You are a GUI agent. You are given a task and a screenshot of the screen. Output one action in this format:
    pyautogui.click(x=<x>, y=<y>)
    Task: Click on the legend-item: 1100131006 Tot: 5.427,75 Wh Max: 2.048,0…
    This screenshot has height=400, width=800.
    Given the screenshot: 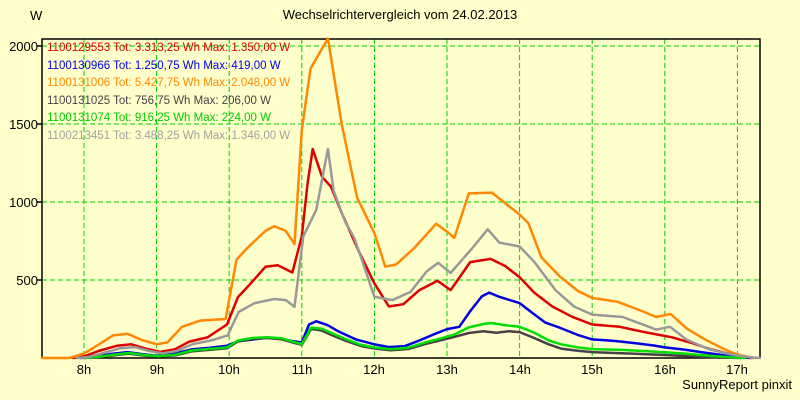 What is the action you would take?
    pyautogui.click(x=169, y=83)
    